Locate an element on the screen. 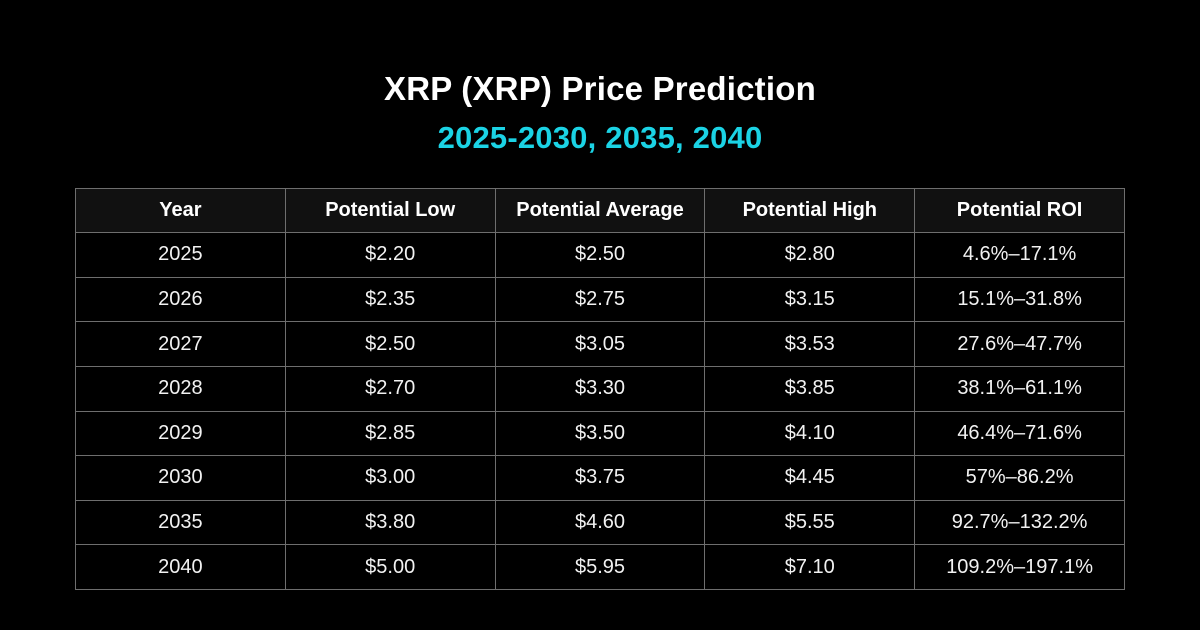  table-cell: 2025 is located at coordinates (180, 255).